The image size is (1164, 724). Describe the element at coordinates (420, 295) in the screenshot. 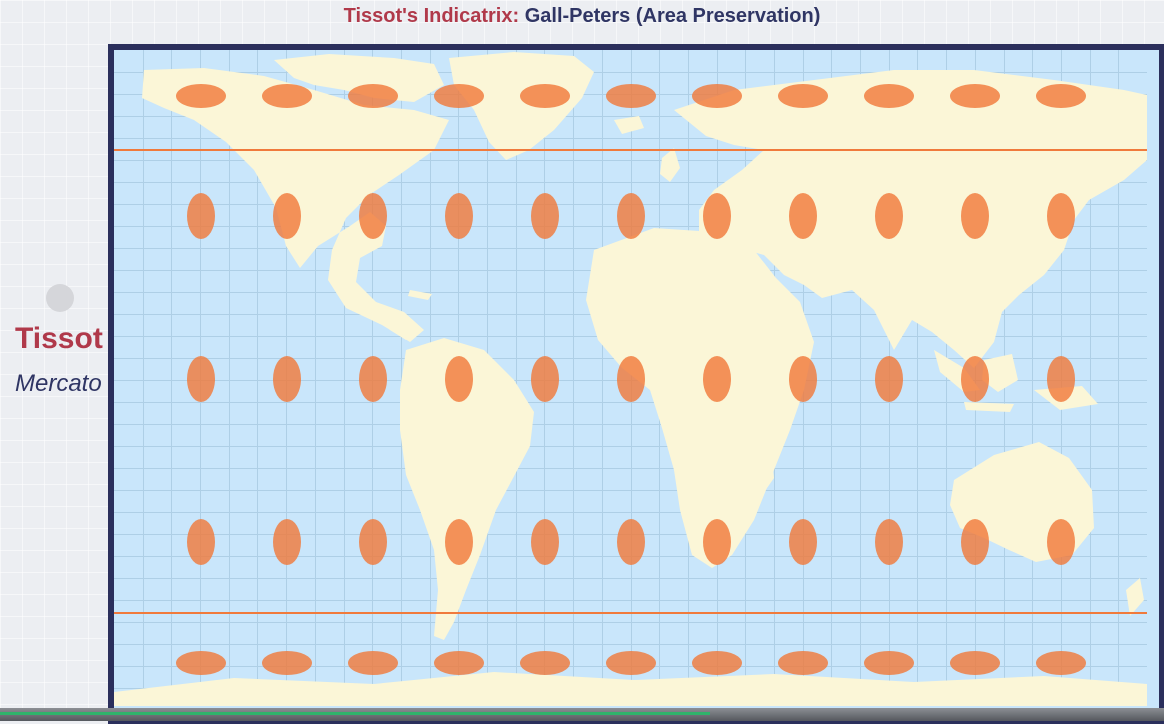

I see `land-caribbean` at that location.